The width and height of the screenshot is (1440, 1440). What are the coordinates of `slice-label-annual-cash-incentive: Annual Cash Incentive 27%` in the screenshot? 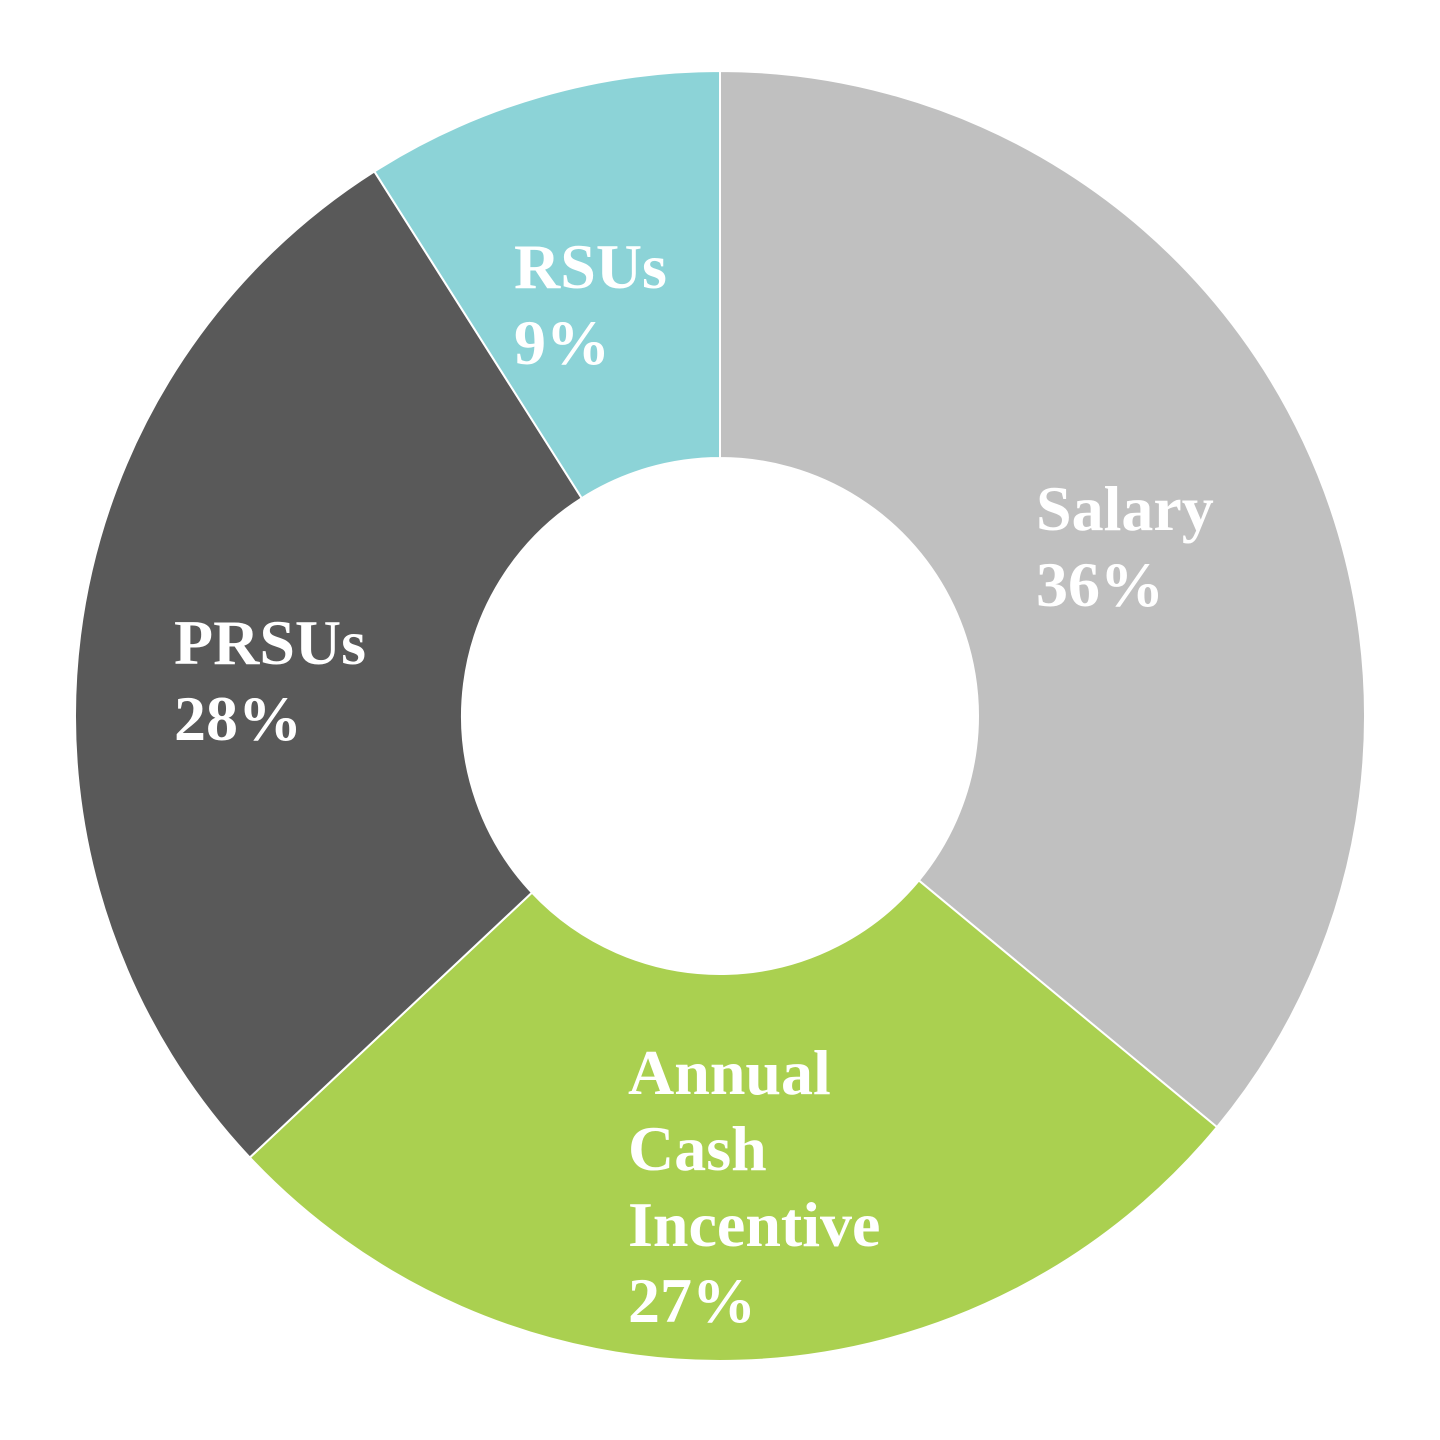 It's located at (754, 1186).